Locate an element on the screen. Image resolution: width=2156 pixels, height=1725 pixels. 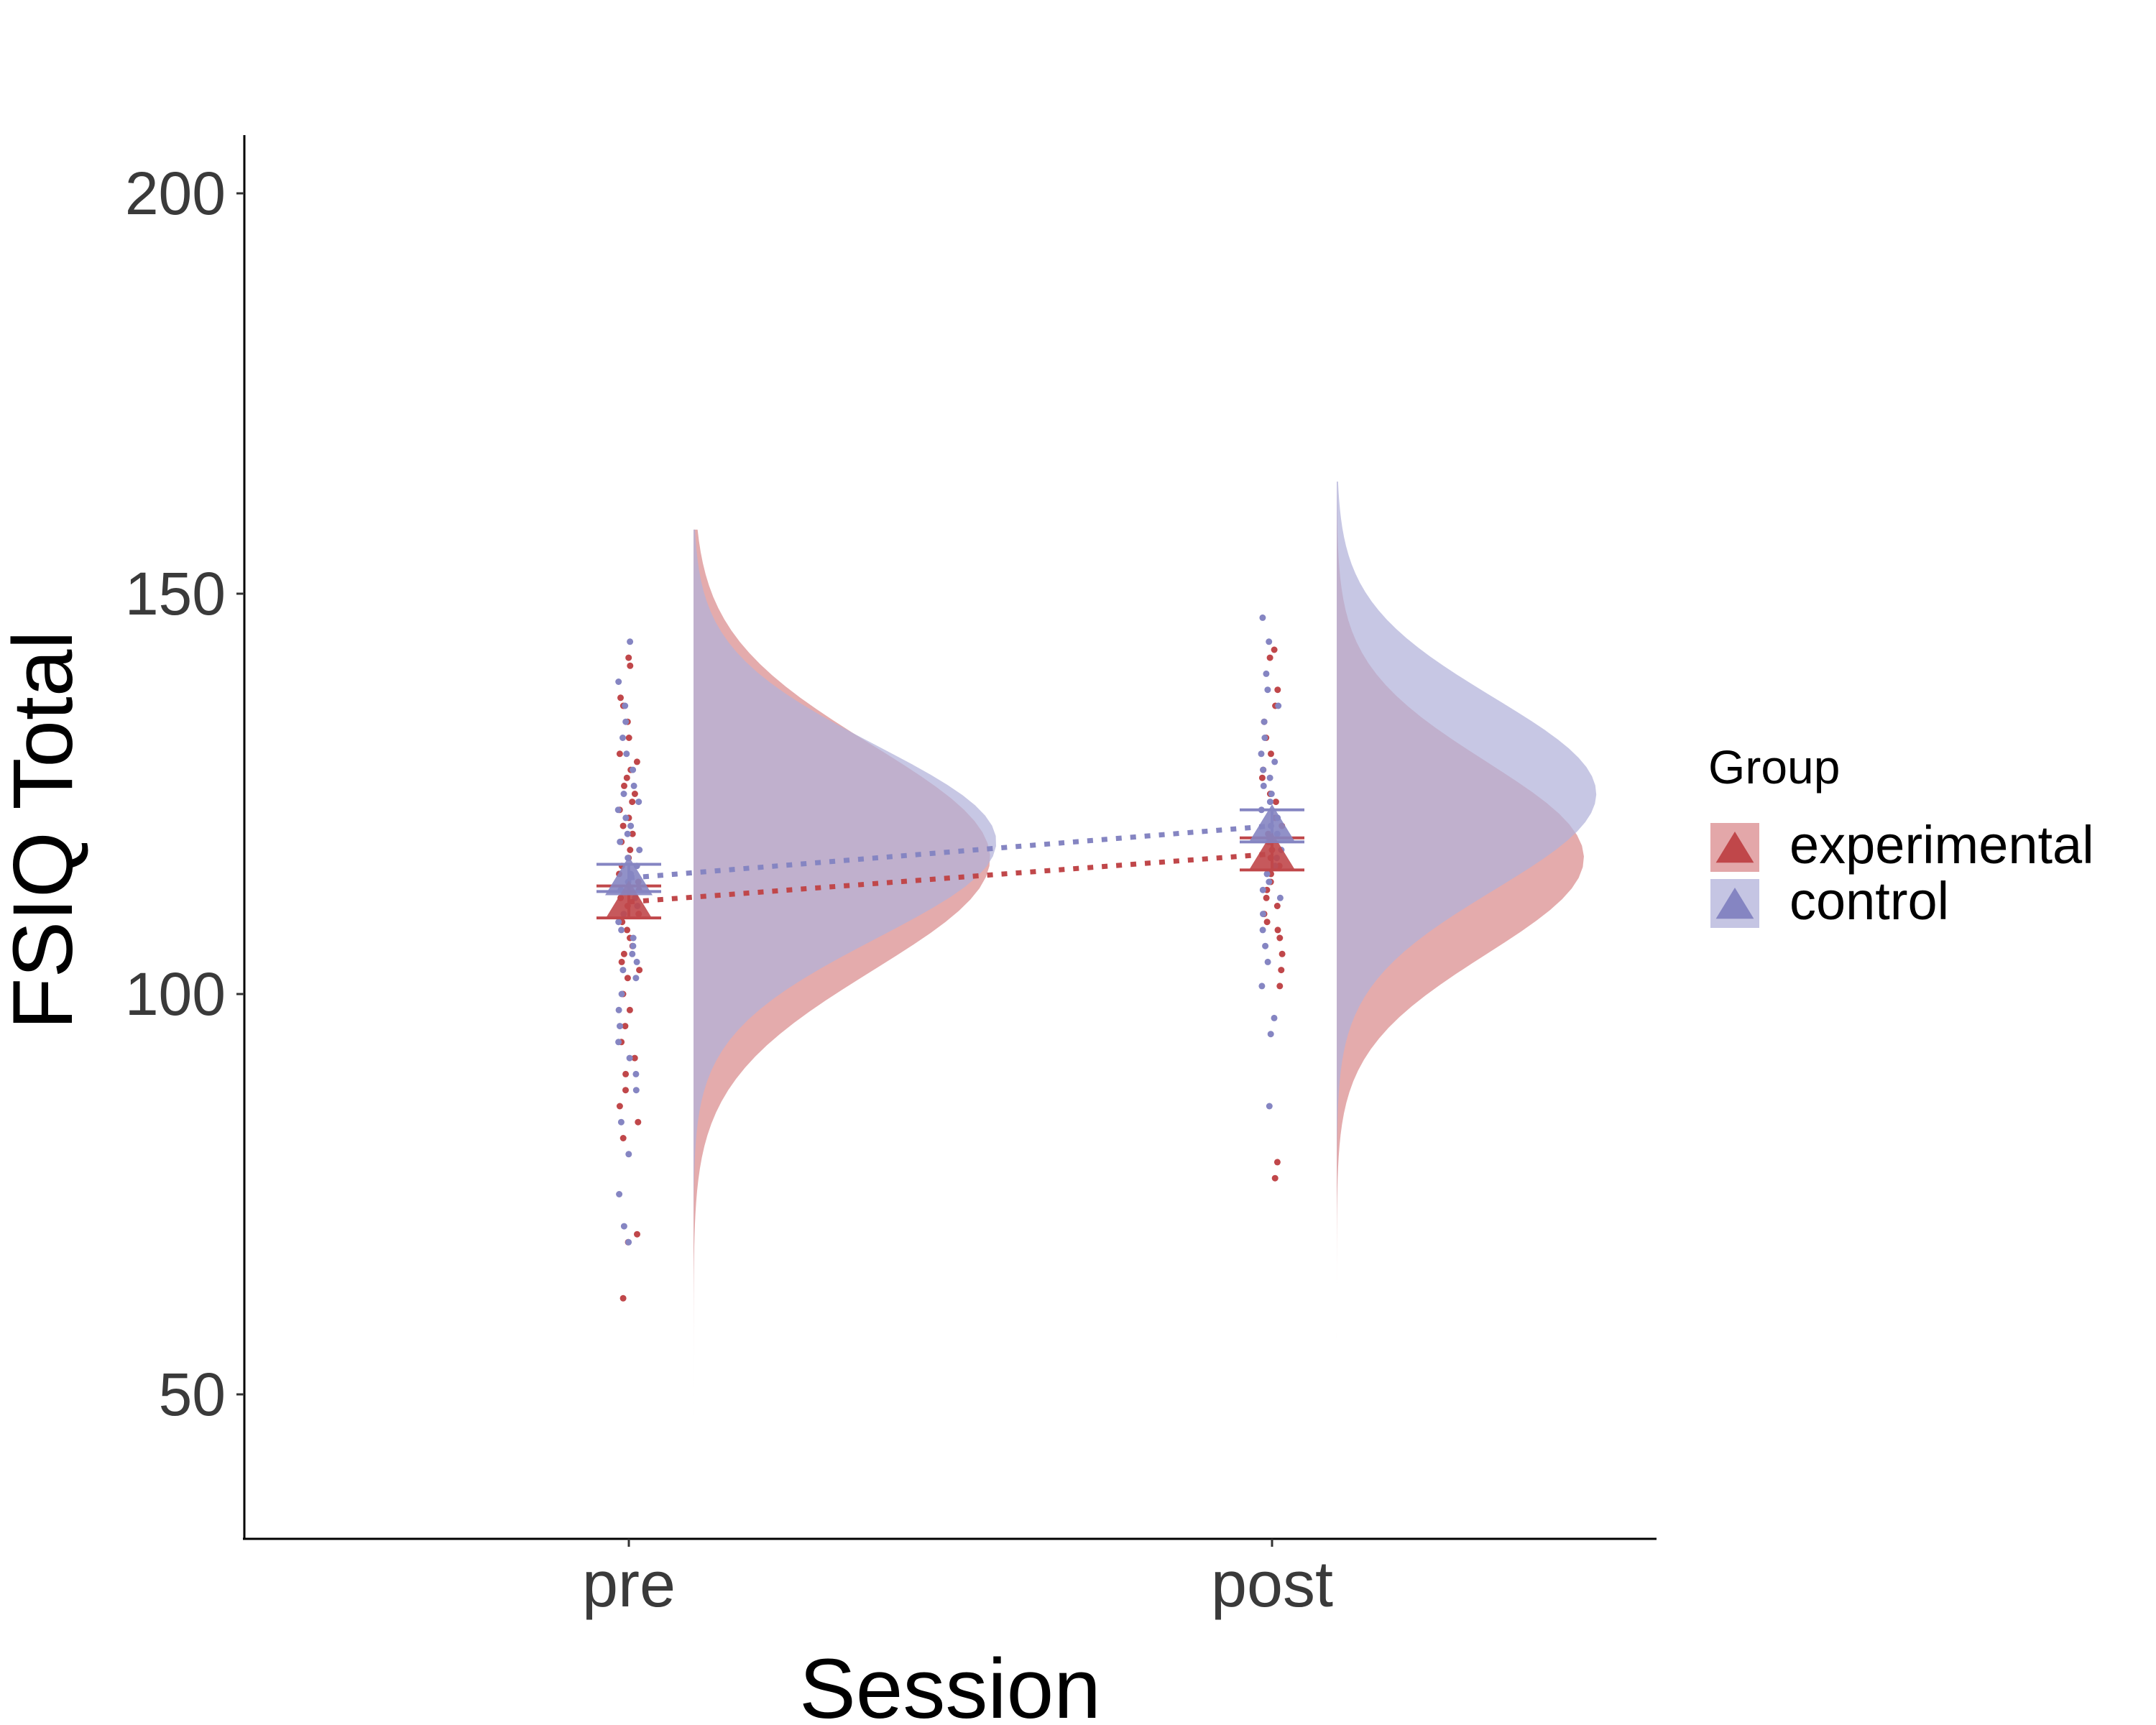
x-tick-label: post is located at coordinates (1272, 1585).